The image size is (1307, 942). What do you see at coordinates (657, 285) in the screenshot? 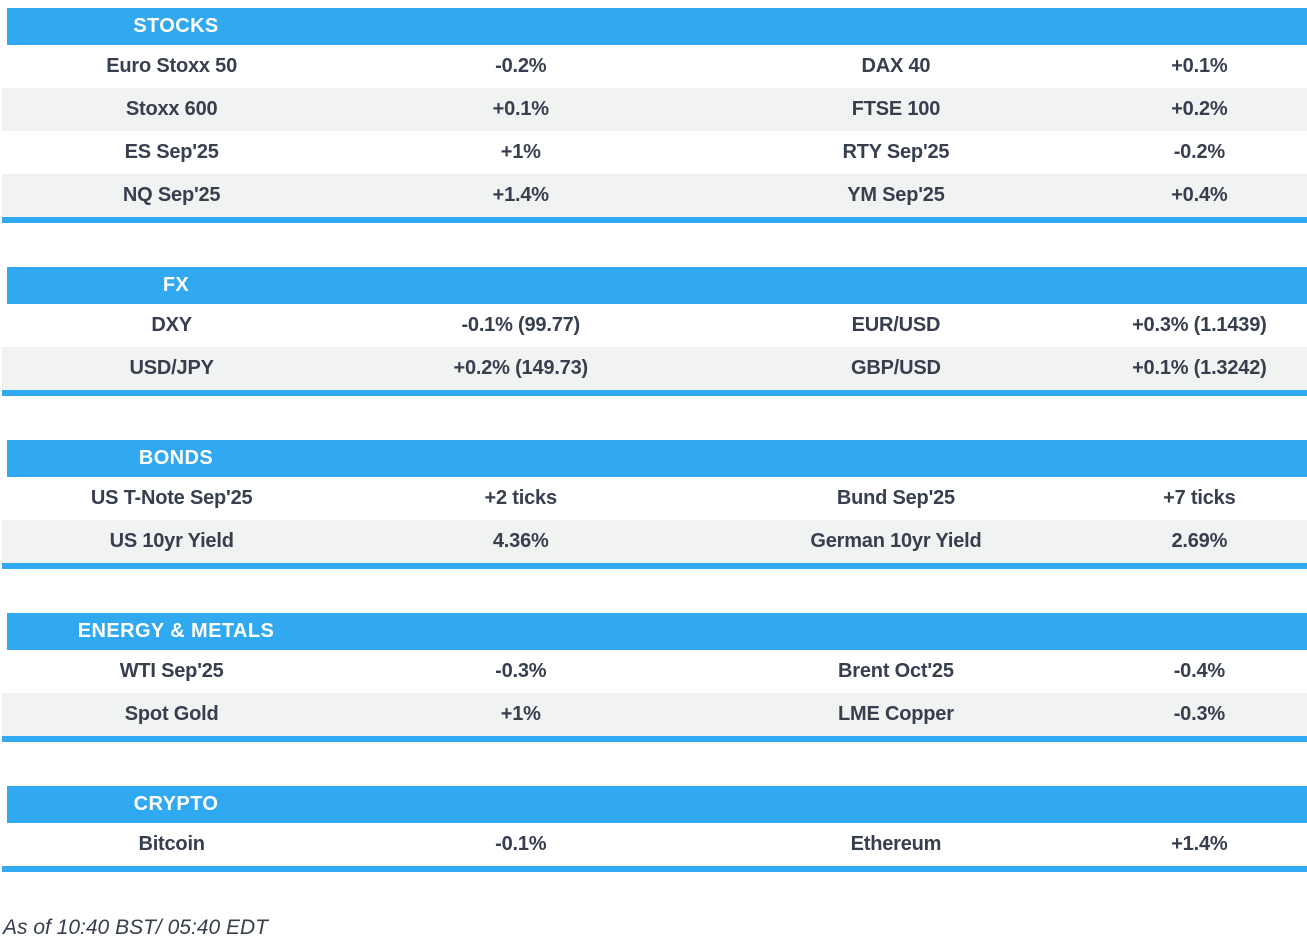
I see `section-header-fx: FX` at bounding box center [657, 285].